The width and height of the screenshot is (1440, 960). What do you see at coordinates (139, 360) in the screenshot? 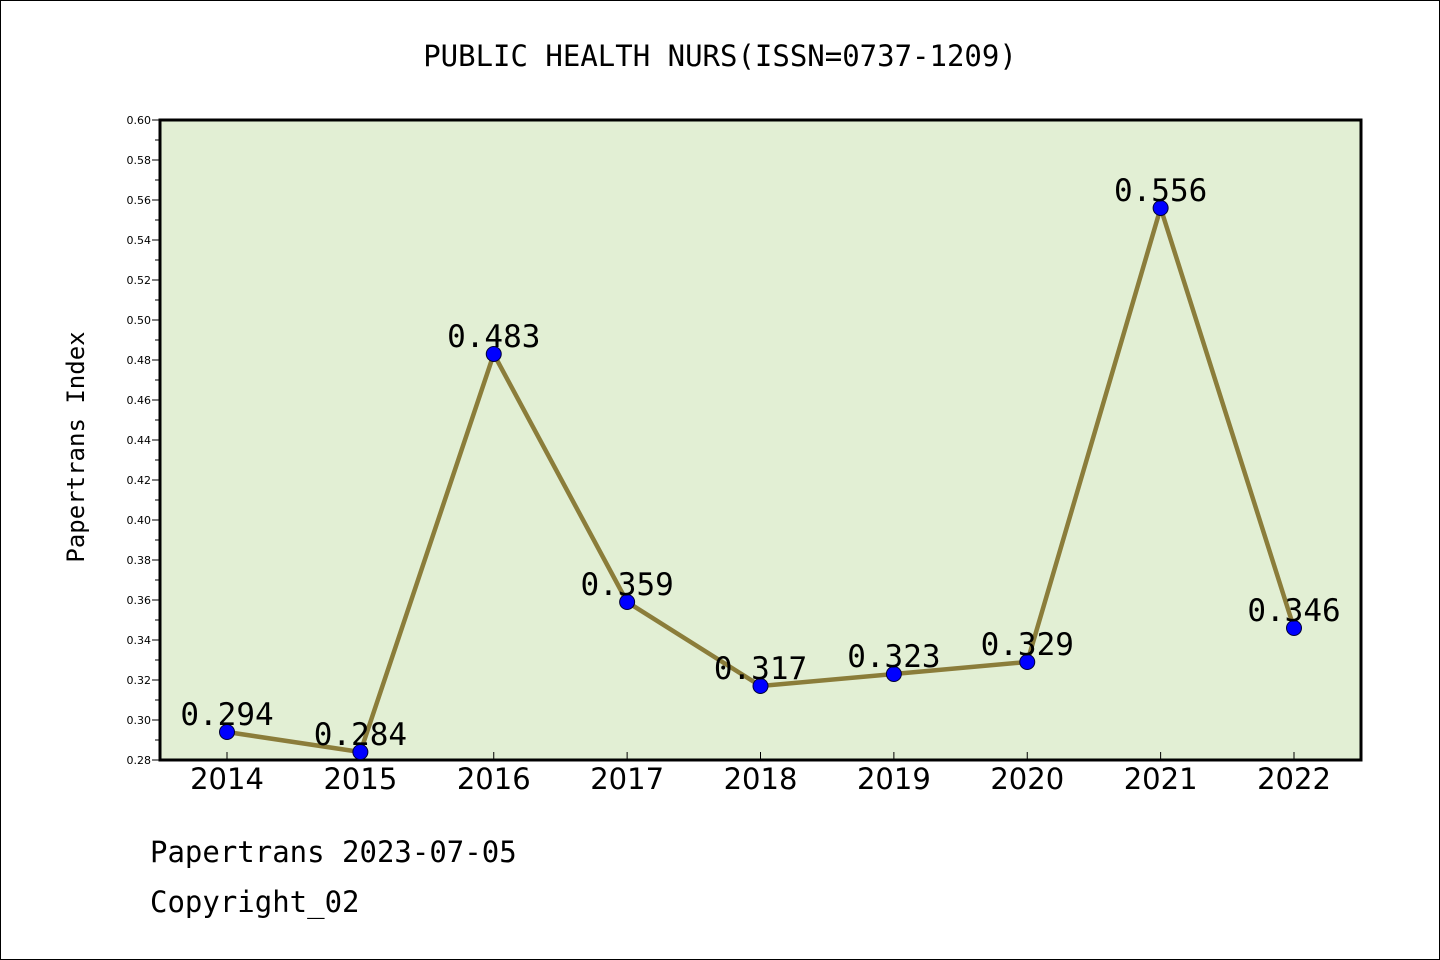
I see `y-tick-label: 0.48` at bounding box center [139, 360].